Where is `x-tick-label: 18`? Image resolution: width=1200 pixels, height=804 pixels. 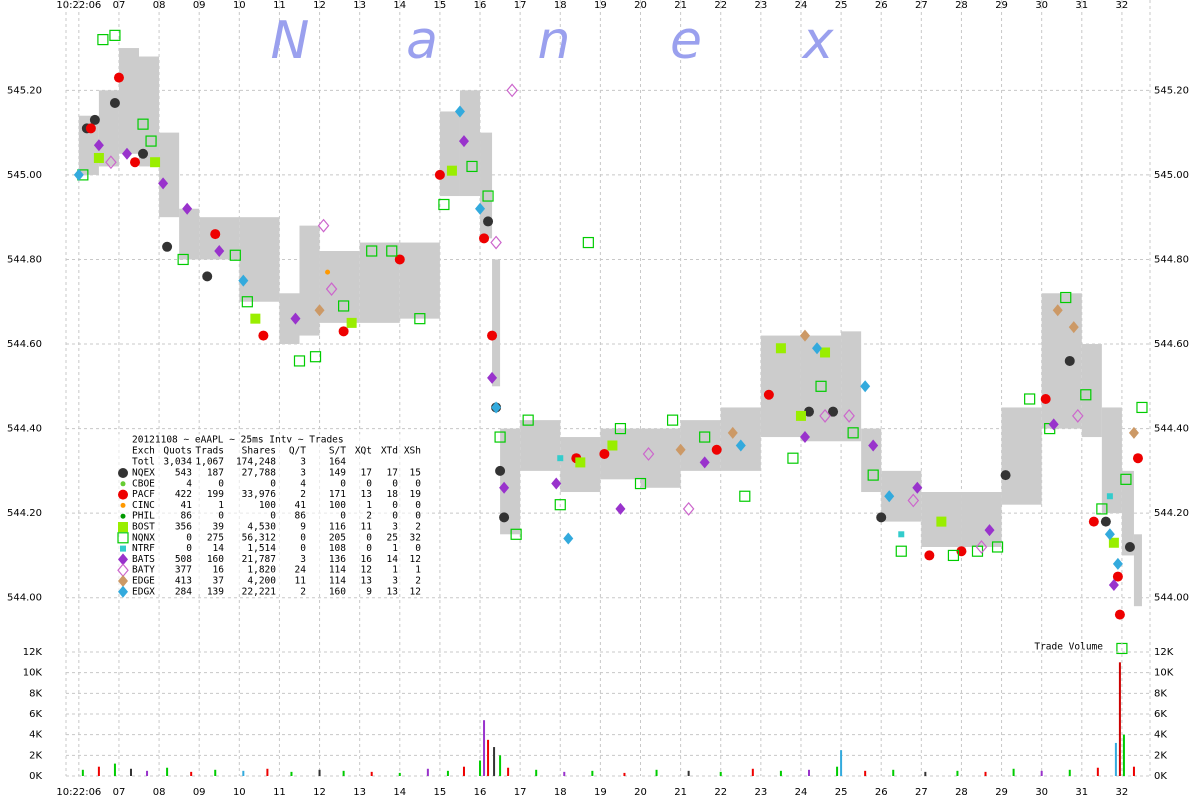
x-tick-label: 18 is located at coordinates (560, 5).